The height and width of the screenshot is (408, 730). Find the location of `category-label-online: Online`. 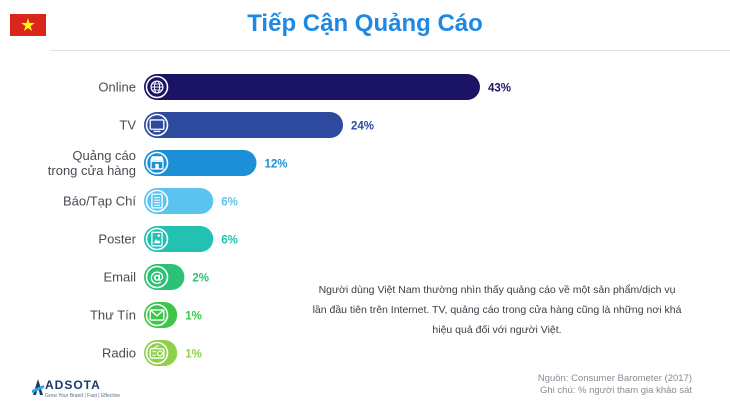

category-label-online: Online is located at coordinates (117, 87).